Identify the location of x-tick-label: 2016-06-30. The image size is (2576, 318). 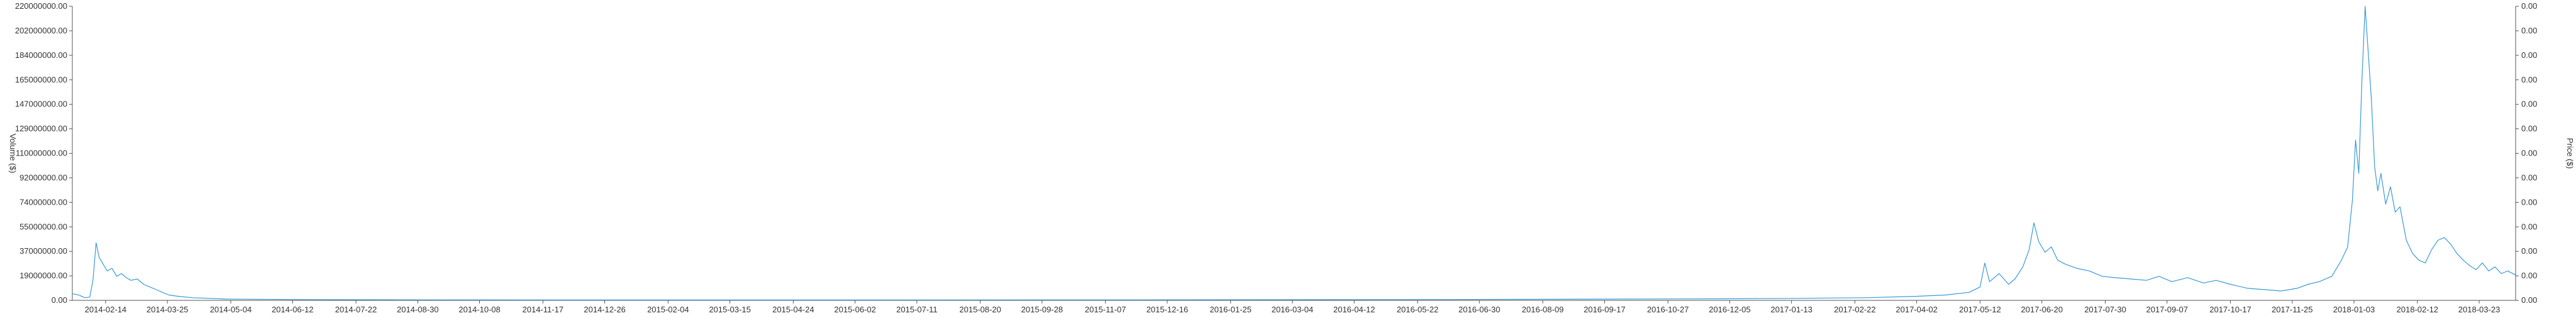
(1479, 309).